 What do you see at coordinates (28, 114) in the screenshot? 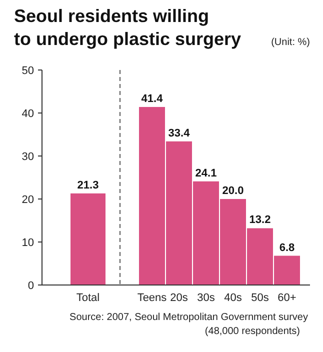
I see `y-tick-label: 40` at bounding box center [28, 114].